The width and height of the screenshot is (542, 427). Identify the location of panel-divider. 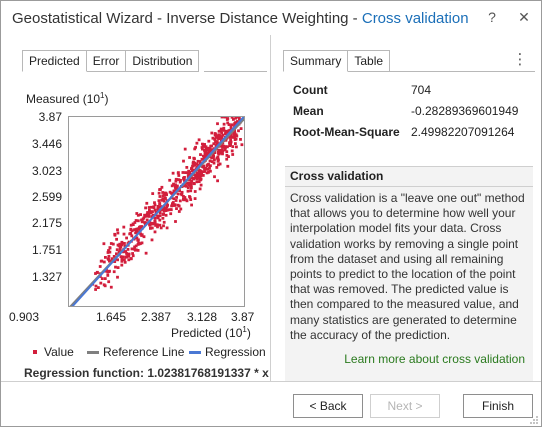
(270, 208).